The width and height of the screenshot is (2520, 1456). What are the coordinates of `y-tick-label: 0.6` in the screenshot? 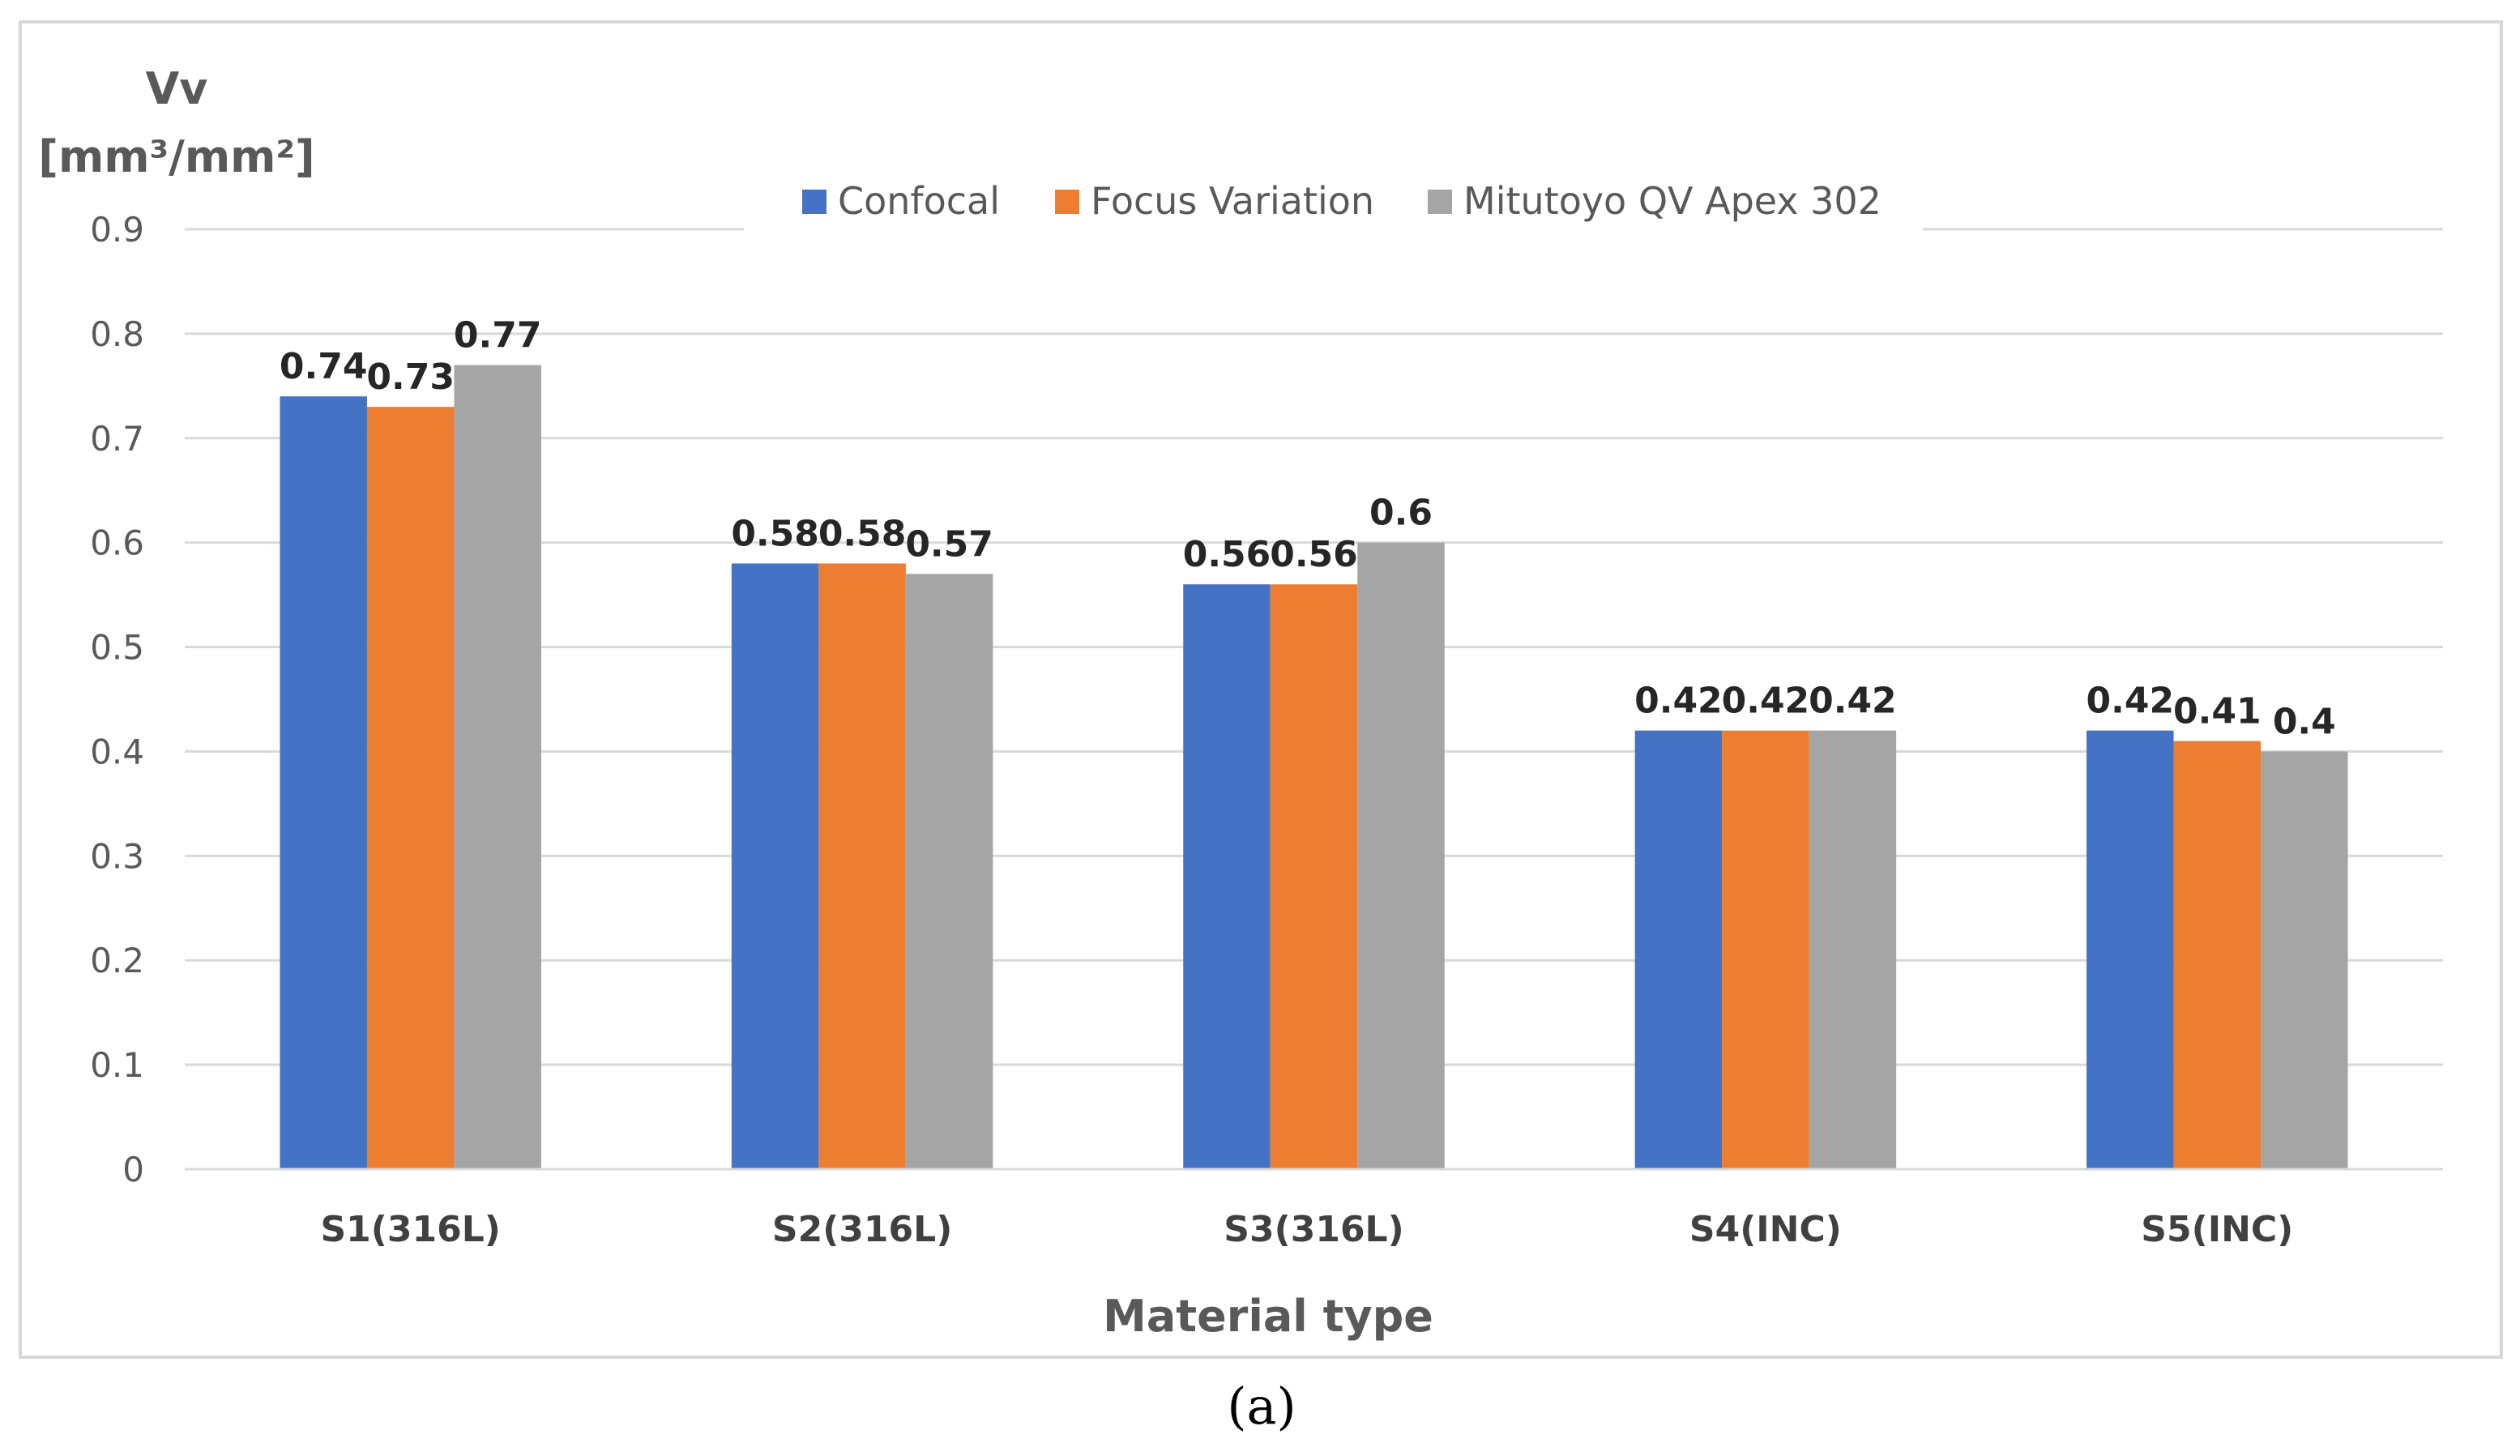 It's located at (117, 543).